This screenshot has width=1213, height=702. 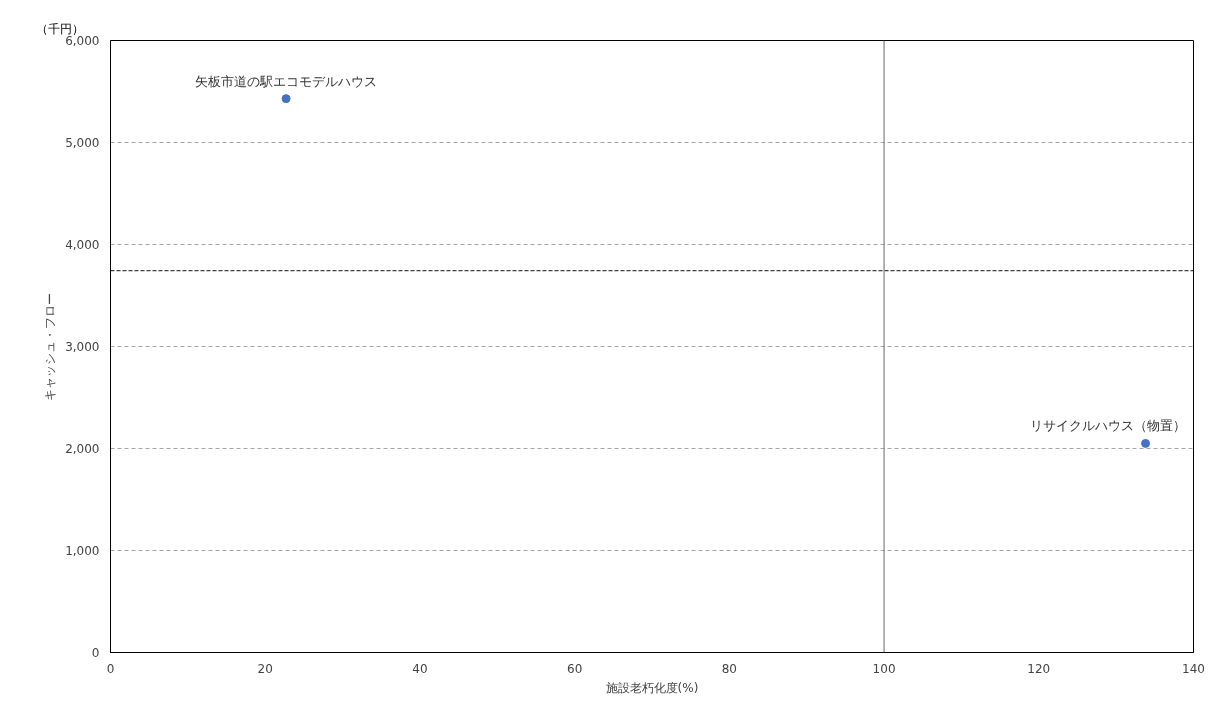 I want to click on x-tick-label: 0, so click(x=110, y=668).